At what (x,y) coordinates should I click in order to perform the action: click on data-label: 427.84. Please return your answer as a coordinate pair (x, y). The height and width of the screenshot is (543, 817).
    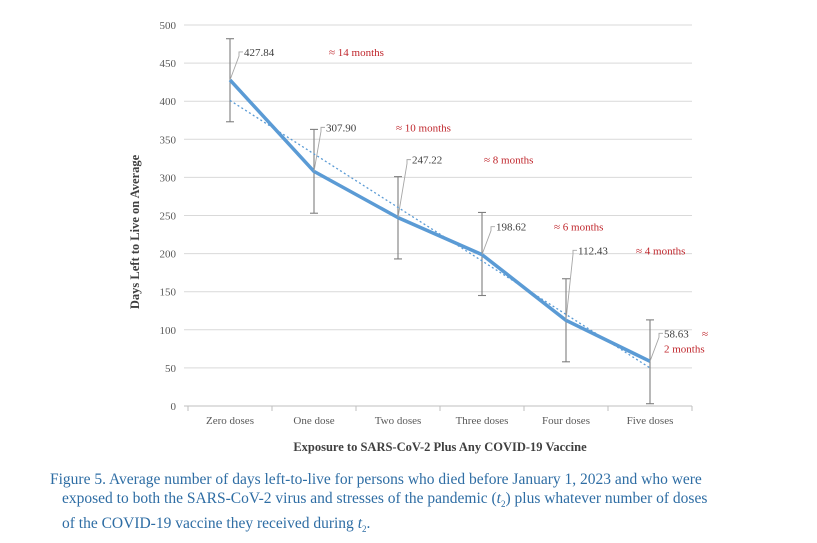
    Looking at the image, I should click on (259, 53).